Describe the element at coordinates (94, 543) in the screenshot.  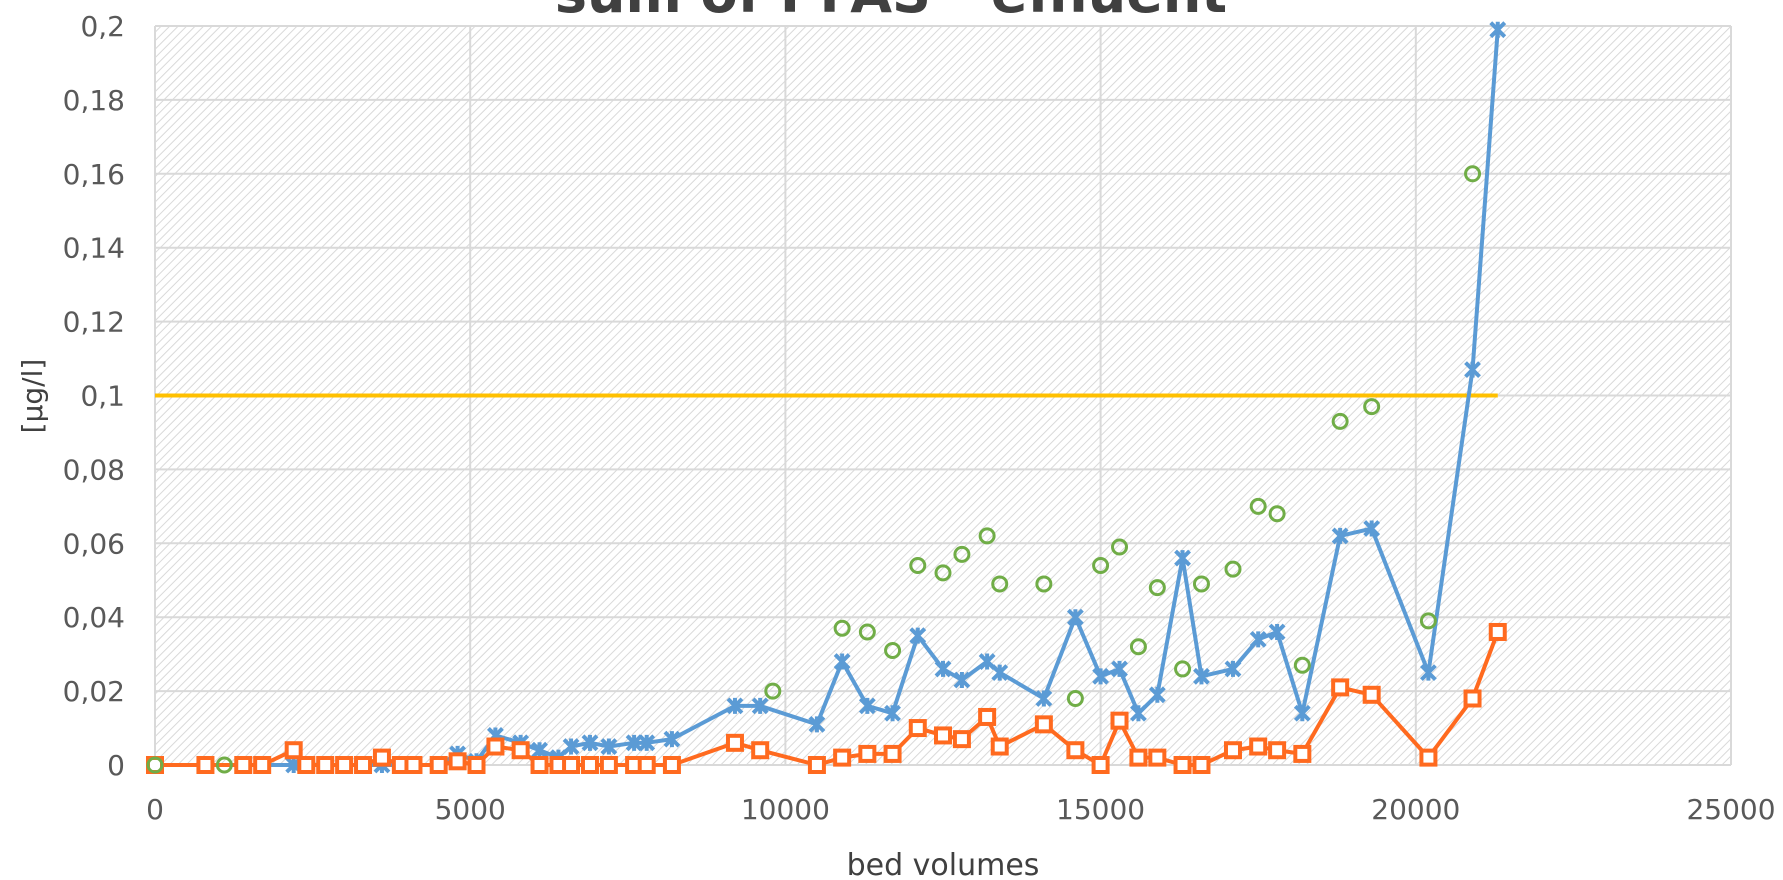
I see `y-tick-label: 0,06` at that location.